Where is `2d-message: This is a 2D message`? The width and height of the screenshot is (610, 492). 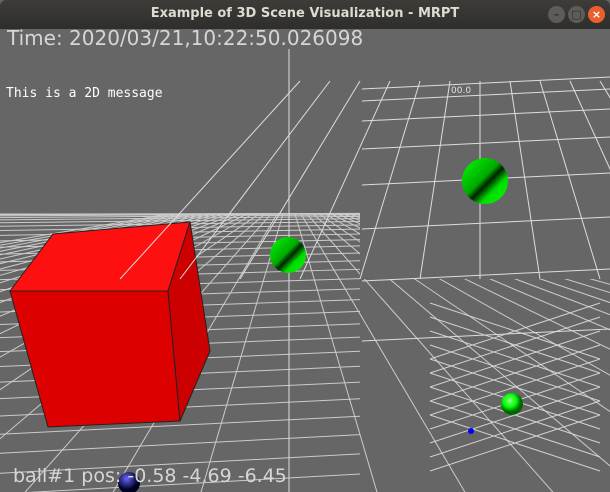
2d-message: This is a 2D message is located at coordinates (84, 93).